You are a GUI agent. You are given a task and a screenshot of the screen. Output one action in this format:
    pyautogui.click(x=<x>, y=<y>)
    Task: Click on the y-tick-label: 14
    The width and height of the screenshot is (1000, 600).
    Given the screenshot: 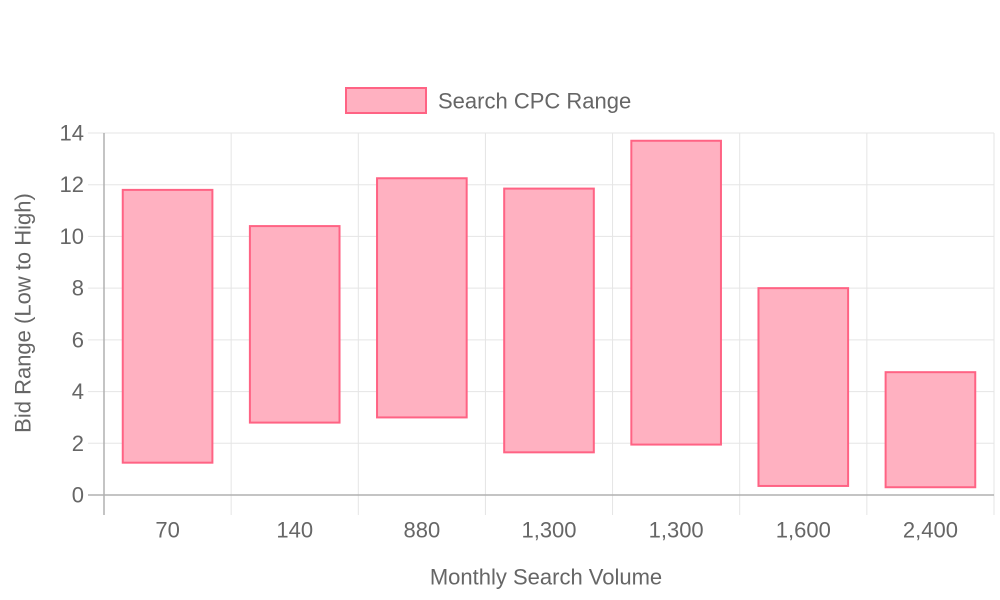 What is the action you would take?
    pyautogui.click(x=72, y=133)
    